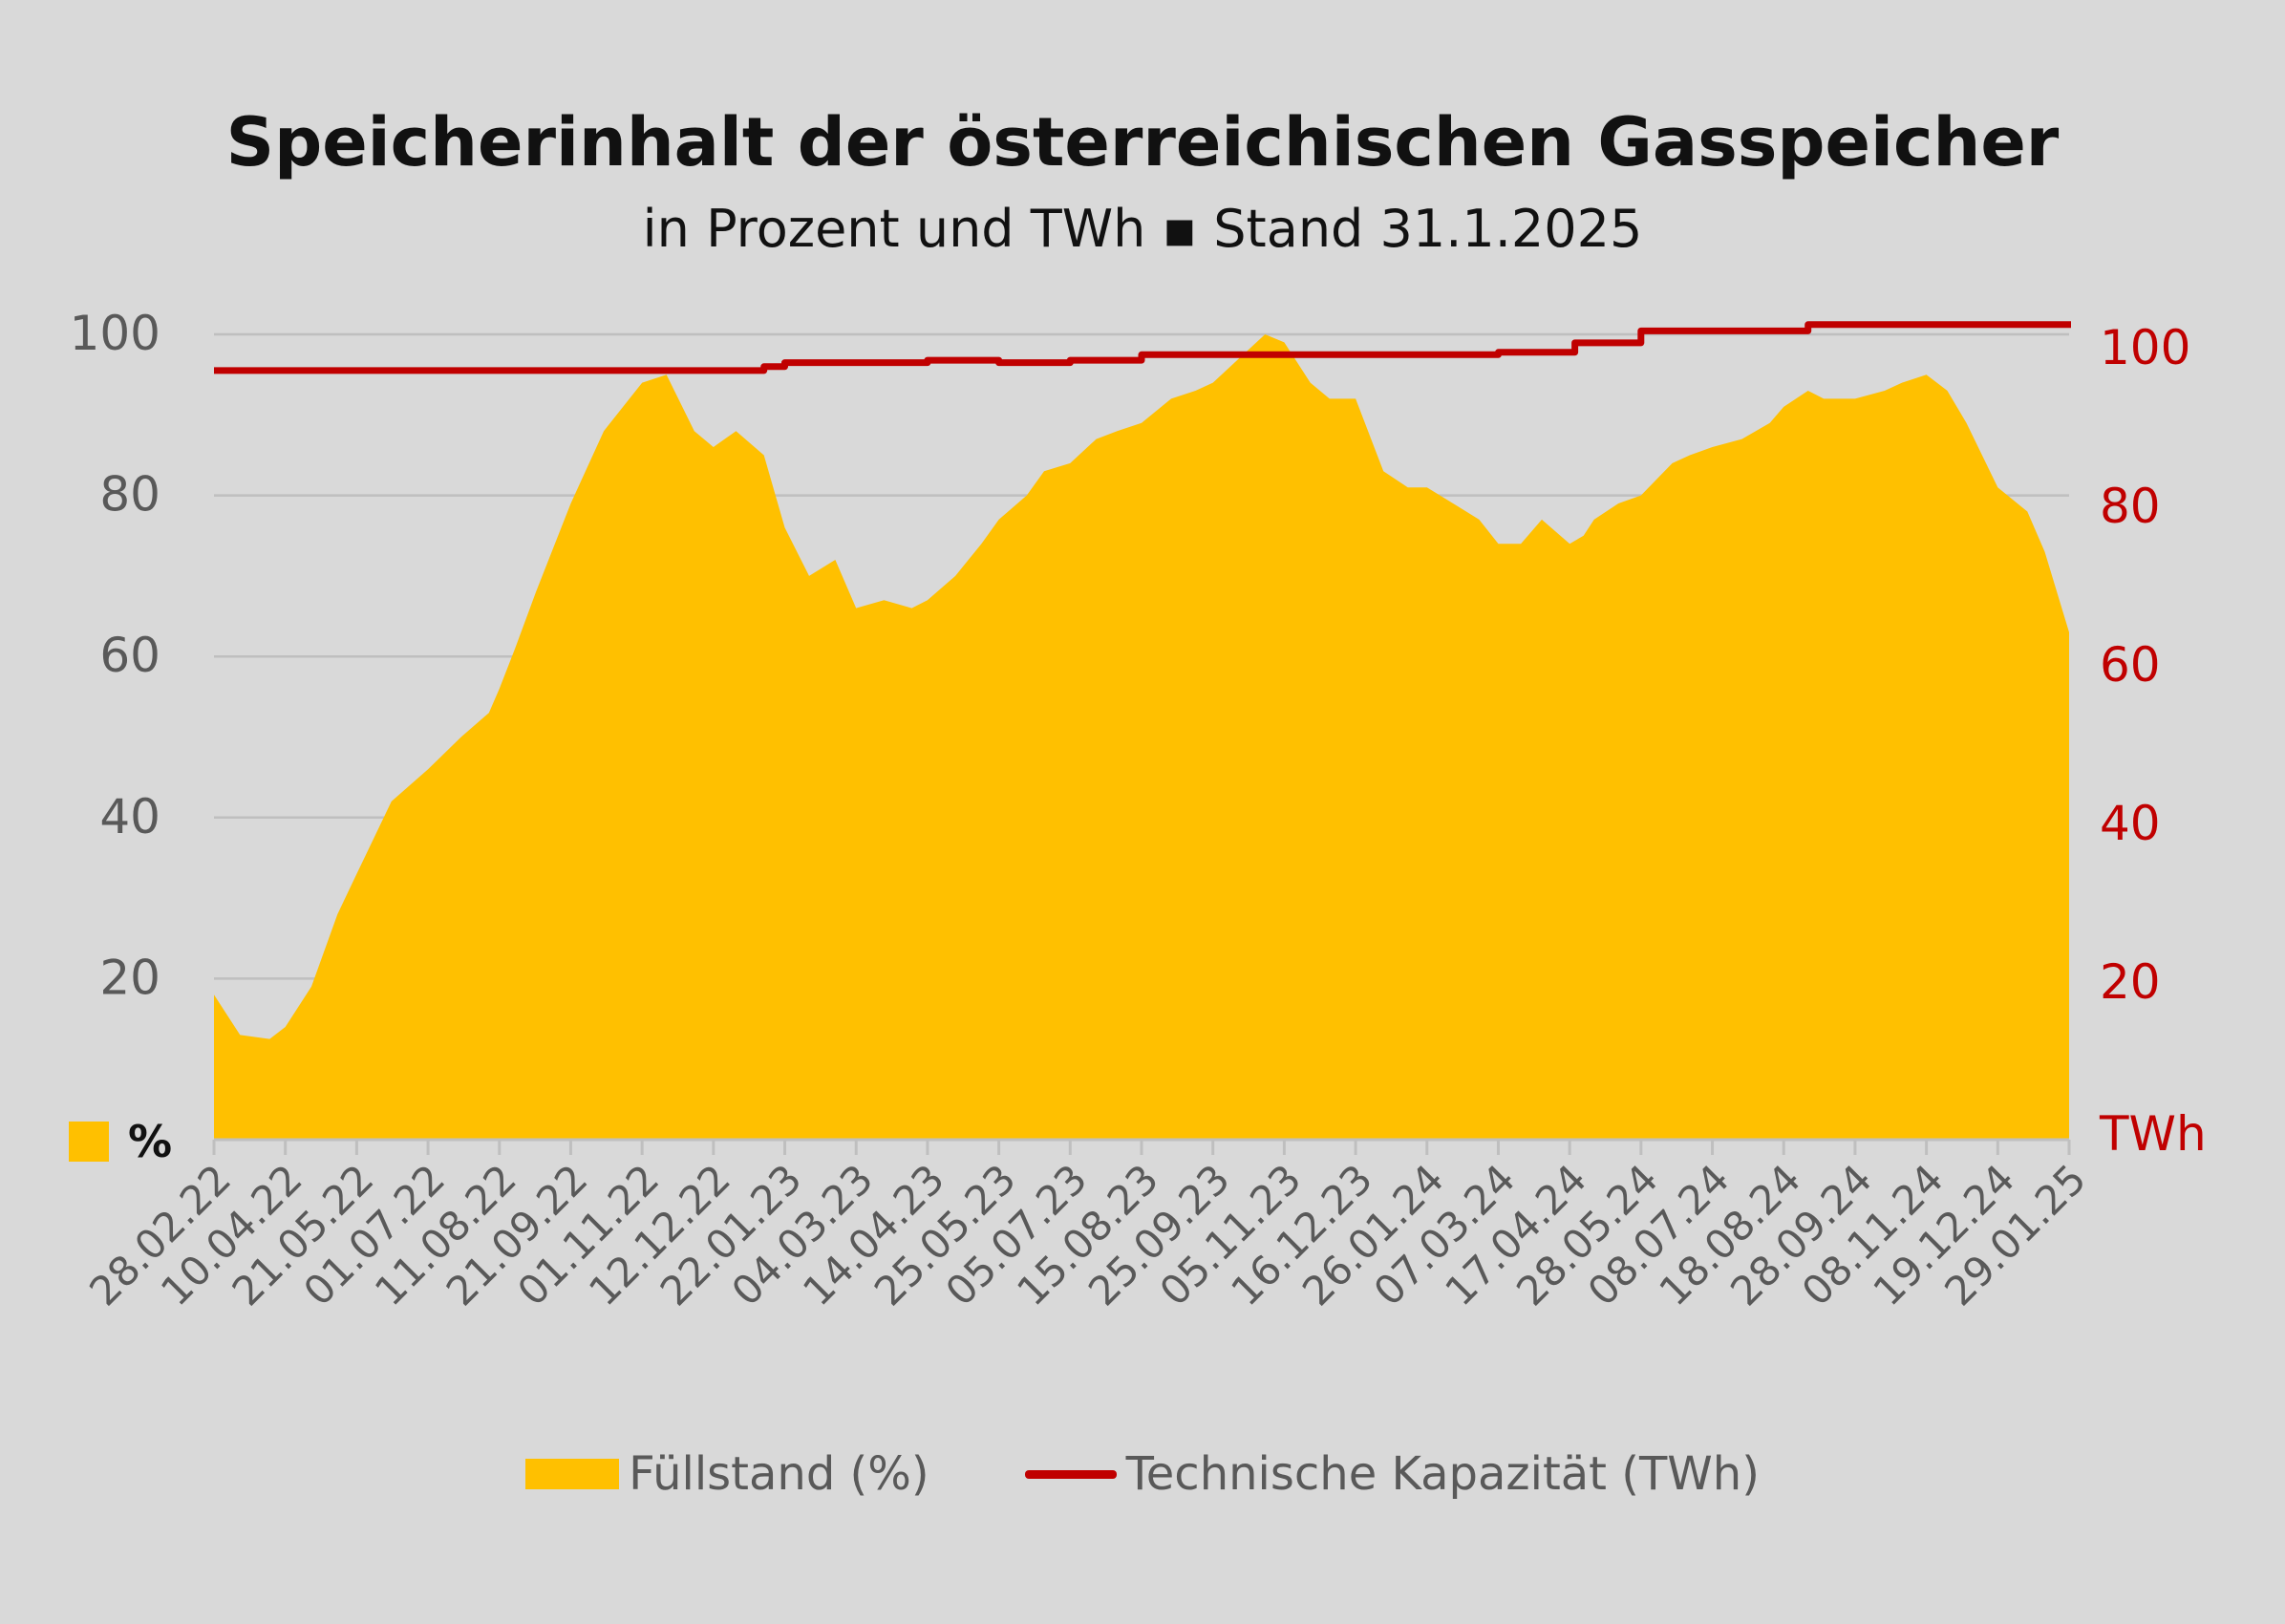  I want to click on y-right-tick-label: 20, so click(2130, 982).